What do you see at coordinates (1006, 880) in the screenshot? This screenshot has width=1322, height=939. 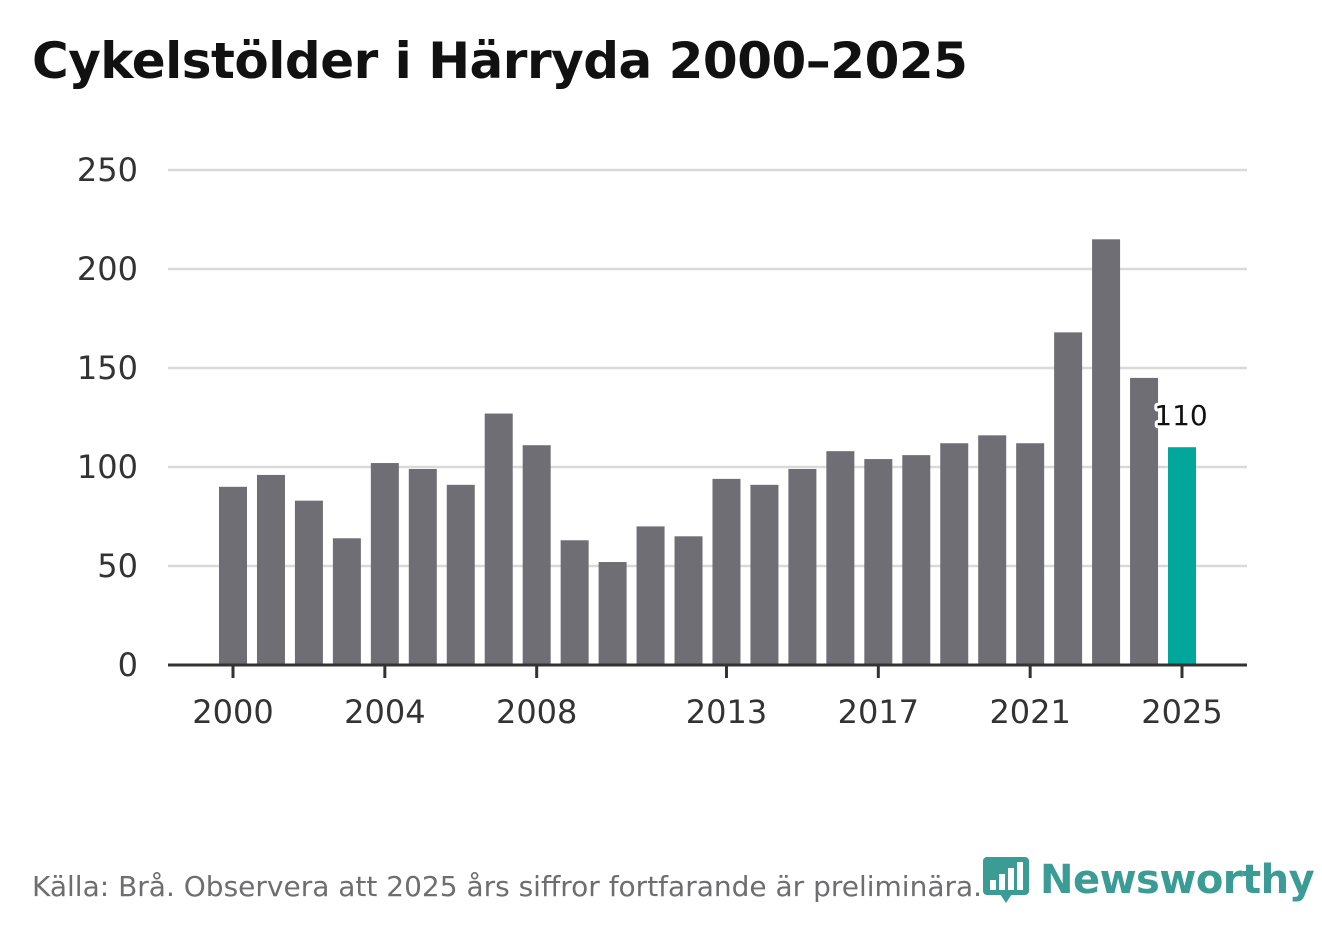 I see `chart-bubble-icon` at bounding box center [1006, 880].